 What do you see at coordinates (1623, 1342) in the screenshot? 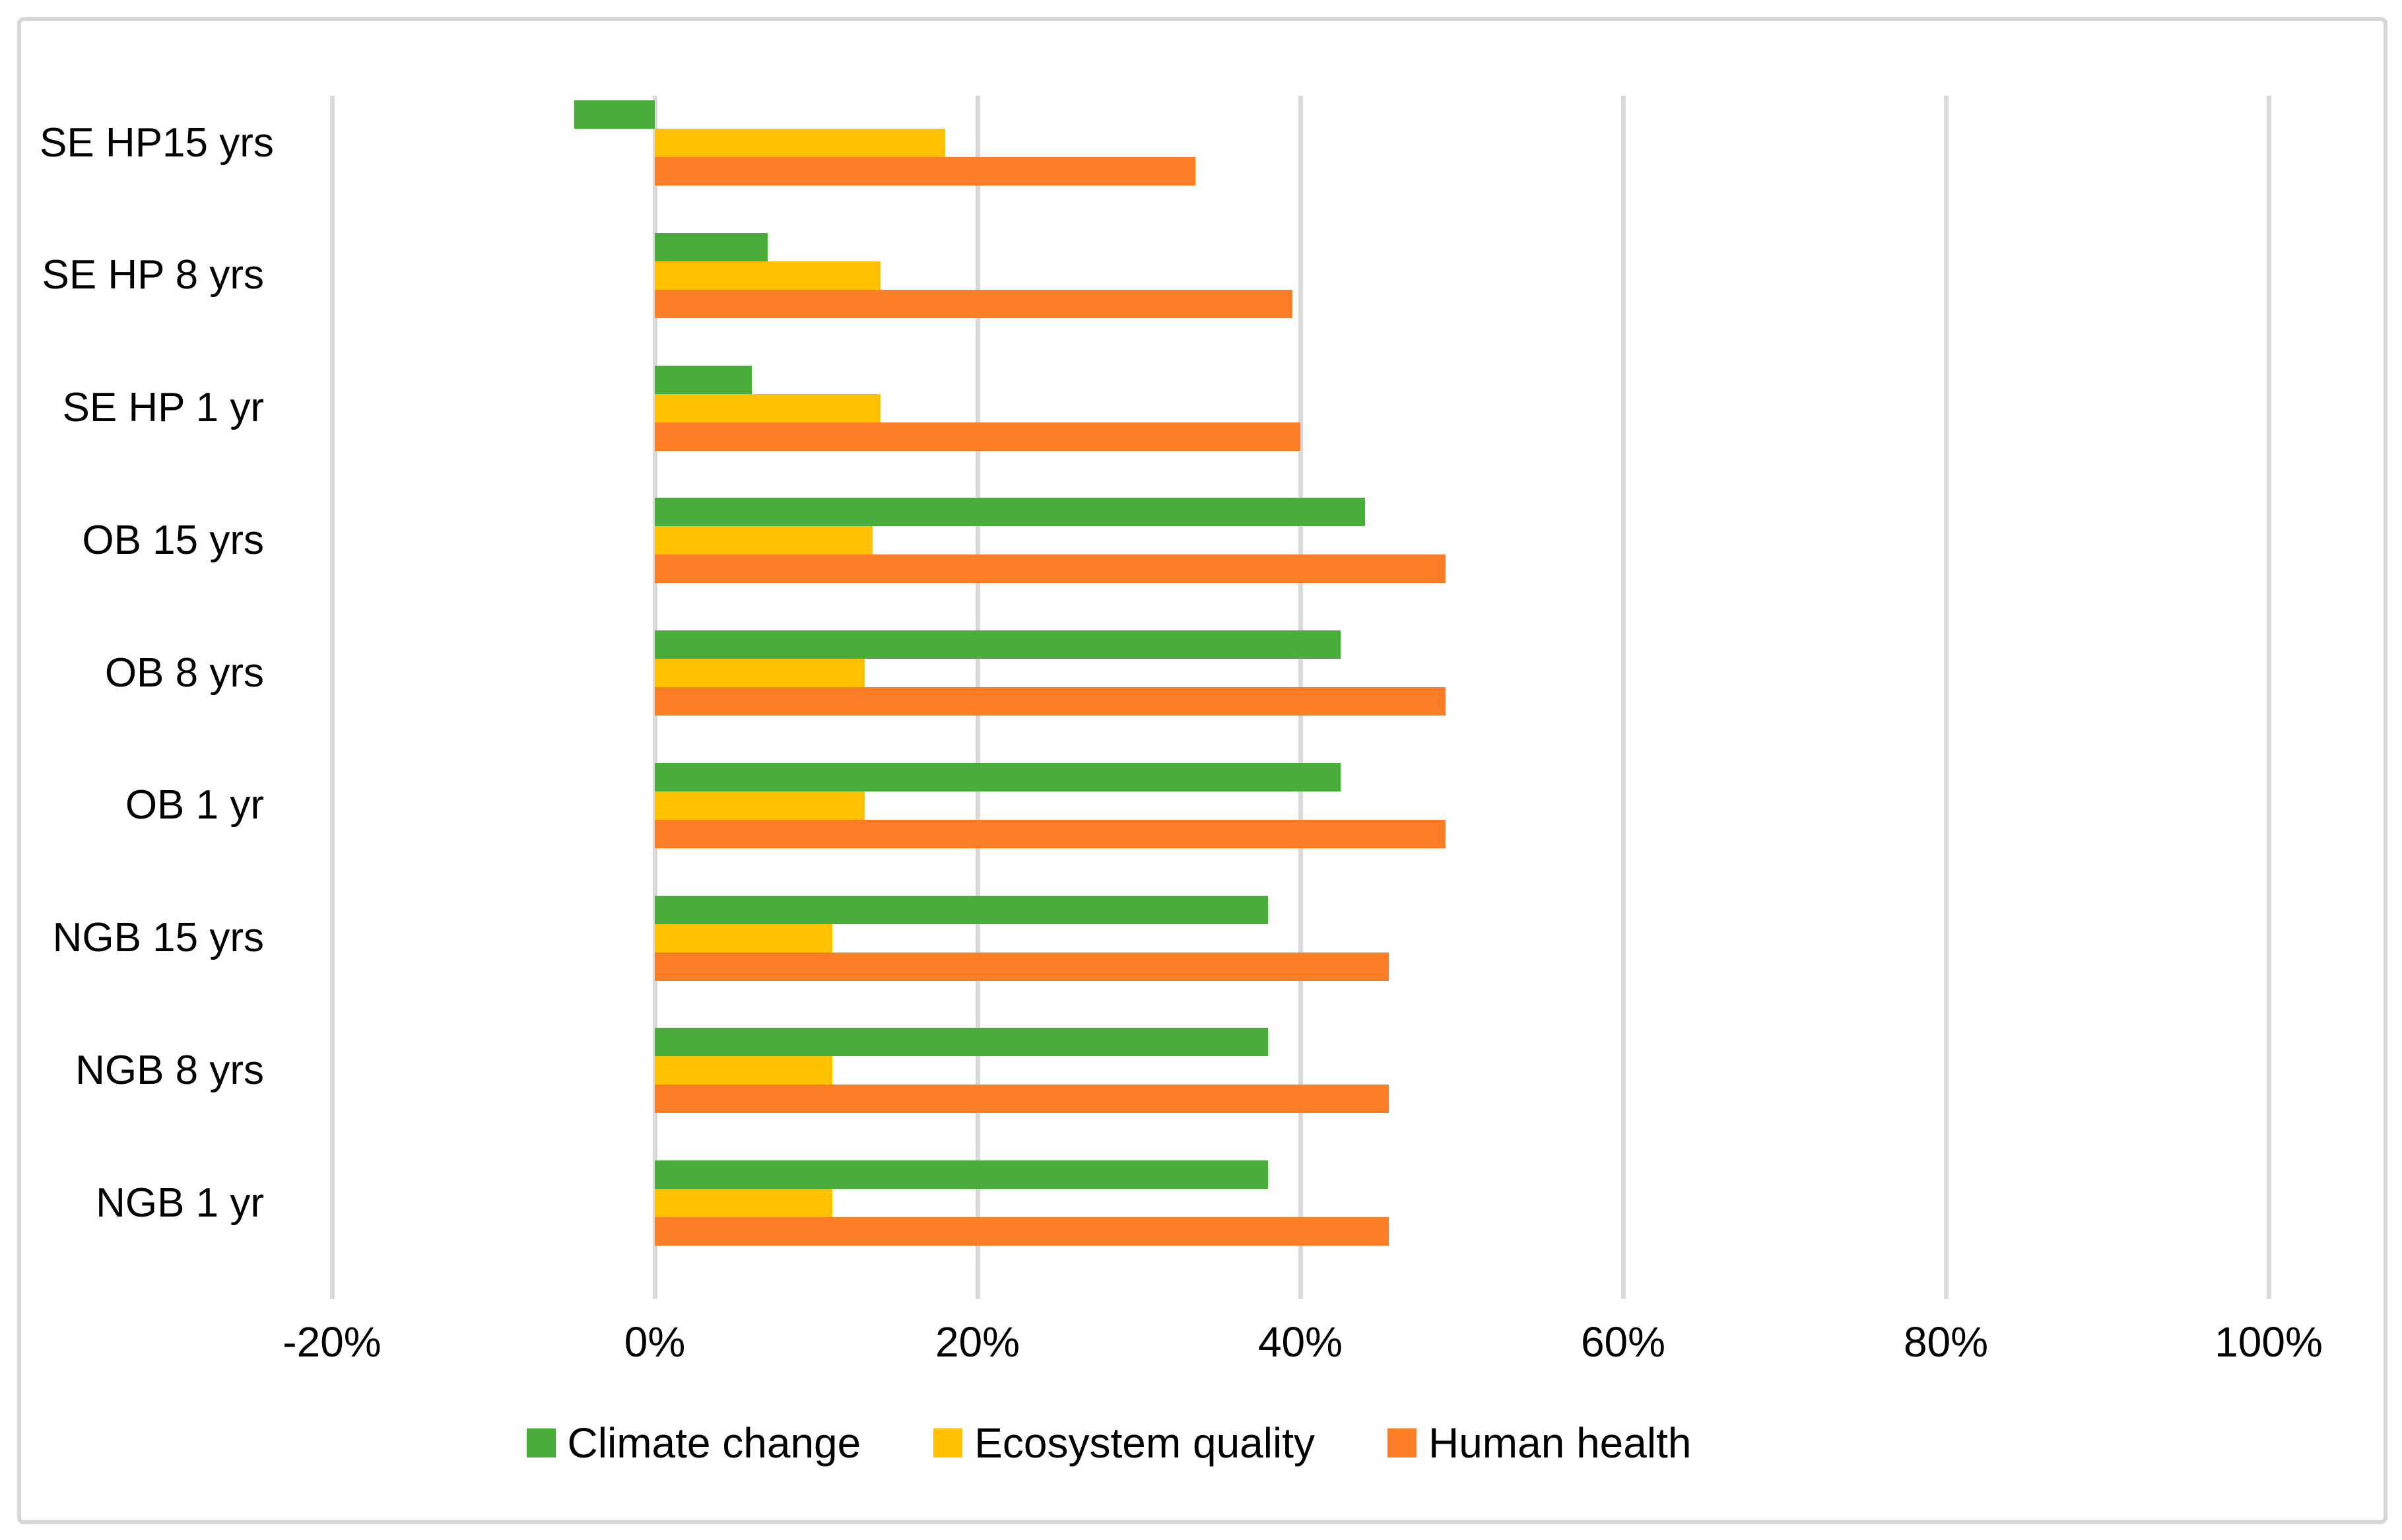
I see `x-tick-label: 60%` at bounding box center [1623, 1342].